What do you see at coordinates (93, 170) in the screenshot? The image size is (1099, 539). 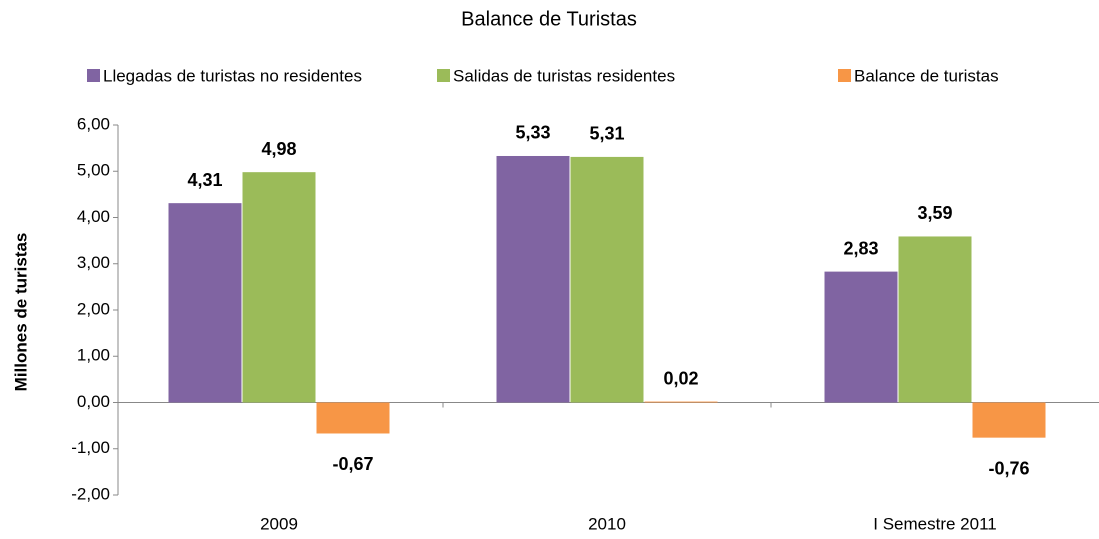 I see `y-tick-label: 5,00` at bounding box center [93, 170].